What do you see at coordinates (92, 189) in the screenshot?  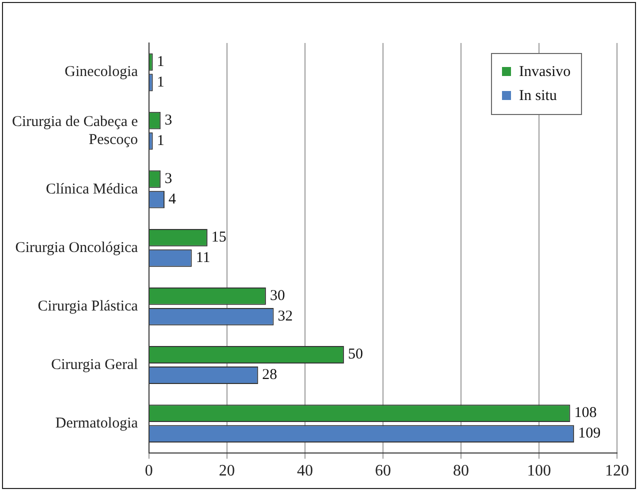 I see `y-tick-label: Clínica Médica` at bounding box center [92, 189].